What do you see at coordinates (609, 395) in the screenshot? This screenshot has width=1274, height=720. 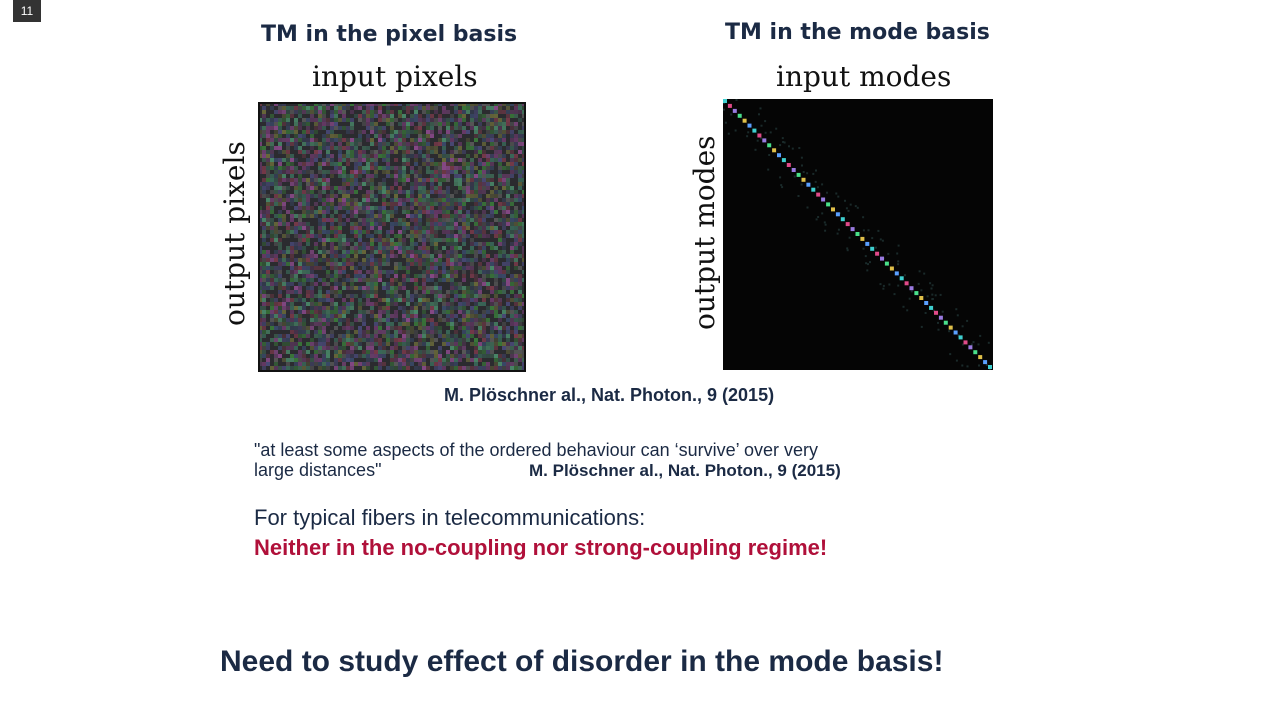 I see `figure-citation: M. Plöschner al., Nat. Photon., 9 (2015)` at bounding box center [609, 395].